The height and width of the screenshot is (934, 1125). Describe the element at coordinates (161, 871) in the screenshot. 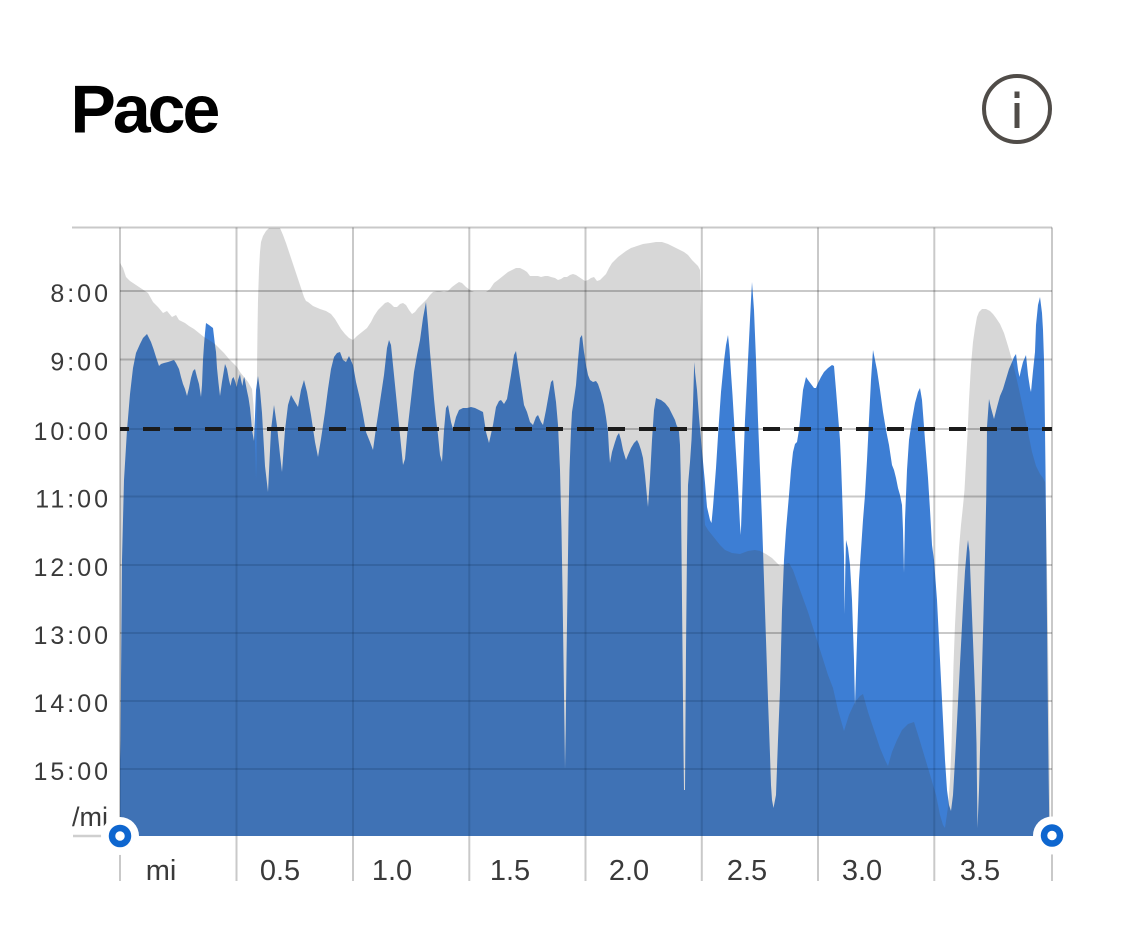

I see `svg-text: mi` at that location.